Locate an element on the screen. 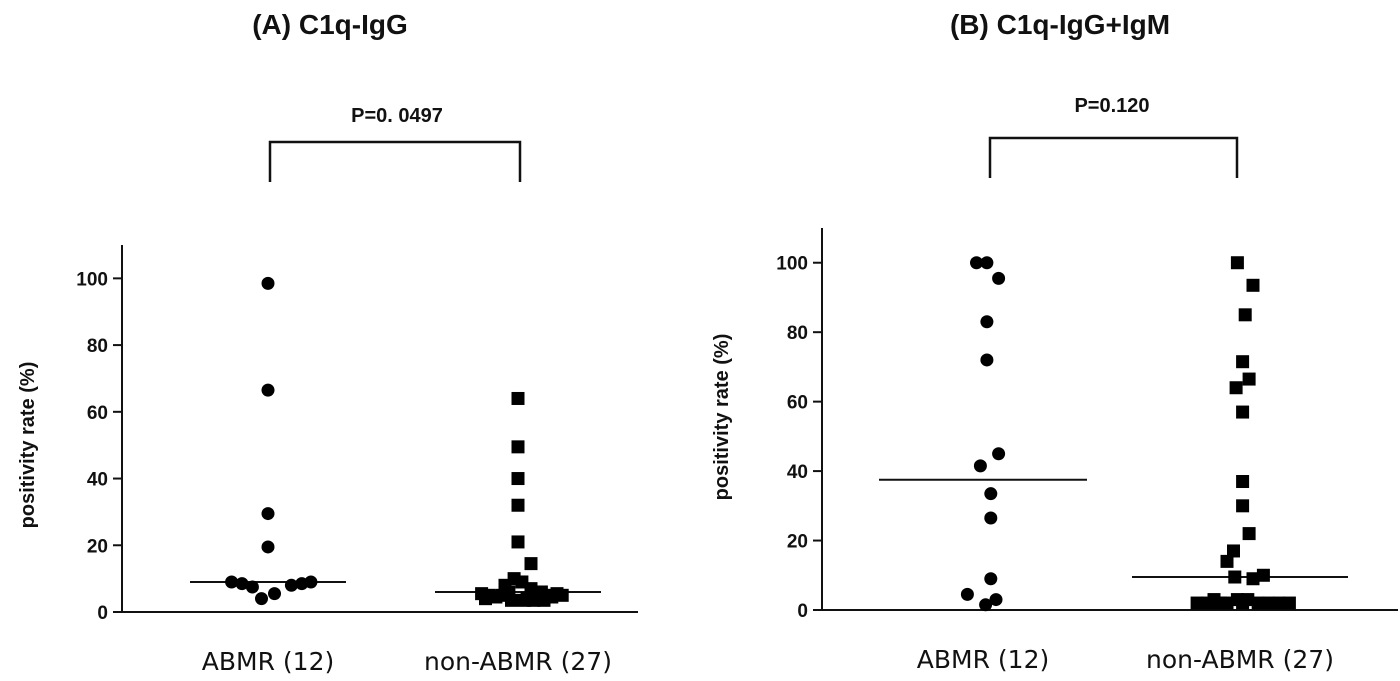 The height and width of the screenshot is (681, 1400). panel-b-y-tick-label: 80 is located at coordinates (797, 333).